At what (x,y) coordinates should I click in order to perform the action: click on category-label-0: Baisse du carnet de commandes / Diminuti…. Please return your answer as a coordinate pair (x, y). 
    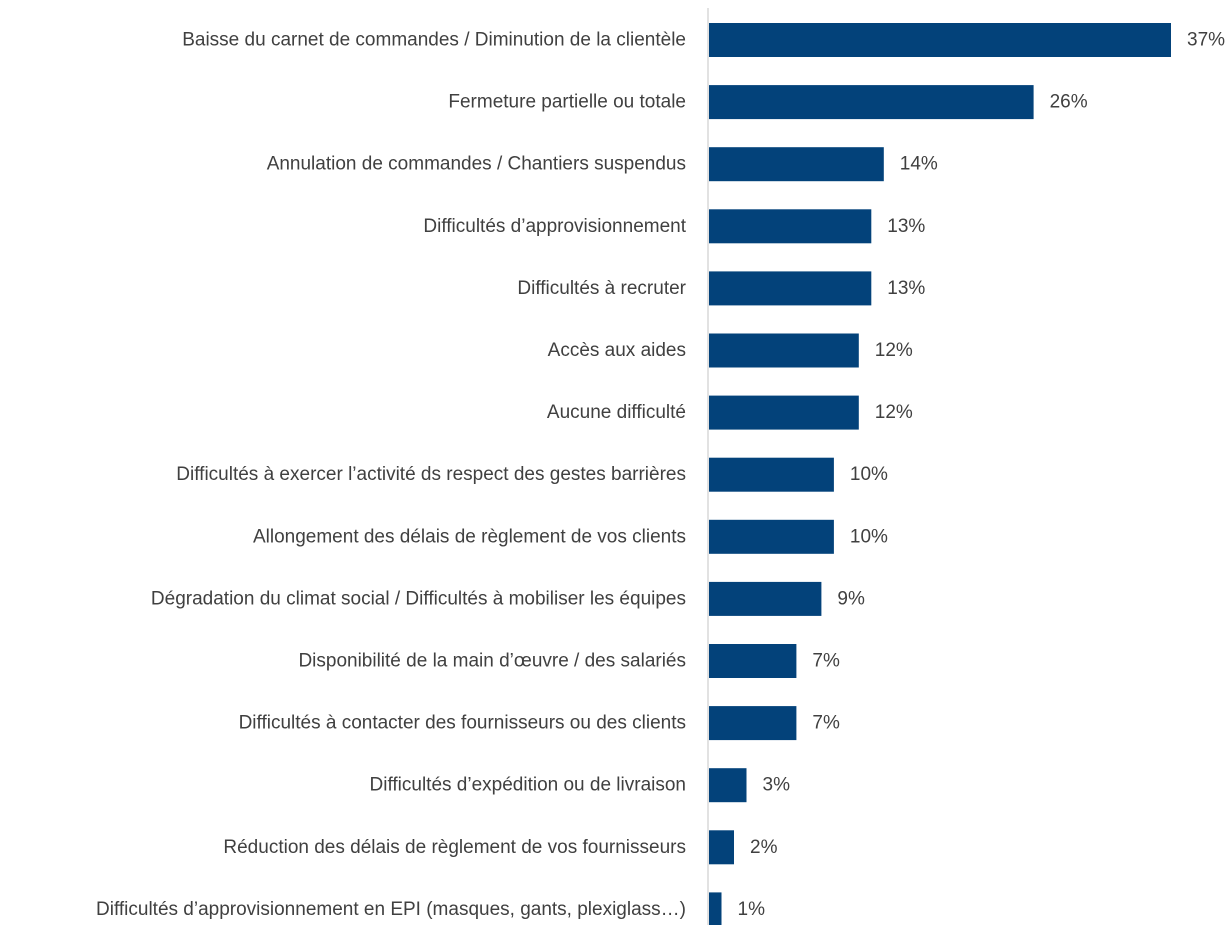
    Looking at the image, I should click on (434, 40).